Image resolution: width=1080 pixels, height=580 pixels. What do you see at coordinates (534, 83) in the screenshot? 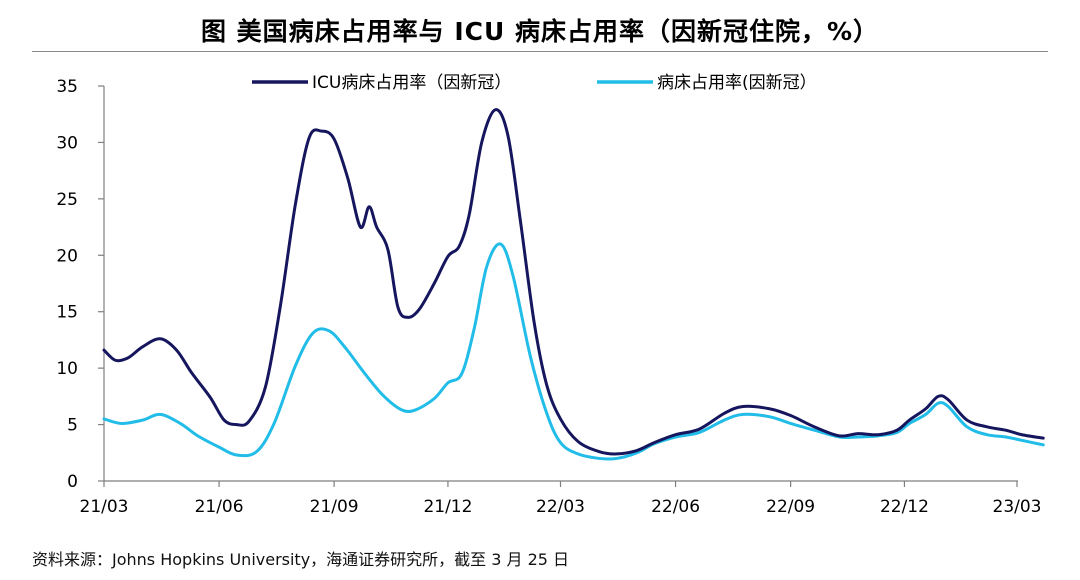
I see `chart-legend: ICU病床占用率（因新冠） 病床占用率(因新冠）` at bounding box center [534, 83].